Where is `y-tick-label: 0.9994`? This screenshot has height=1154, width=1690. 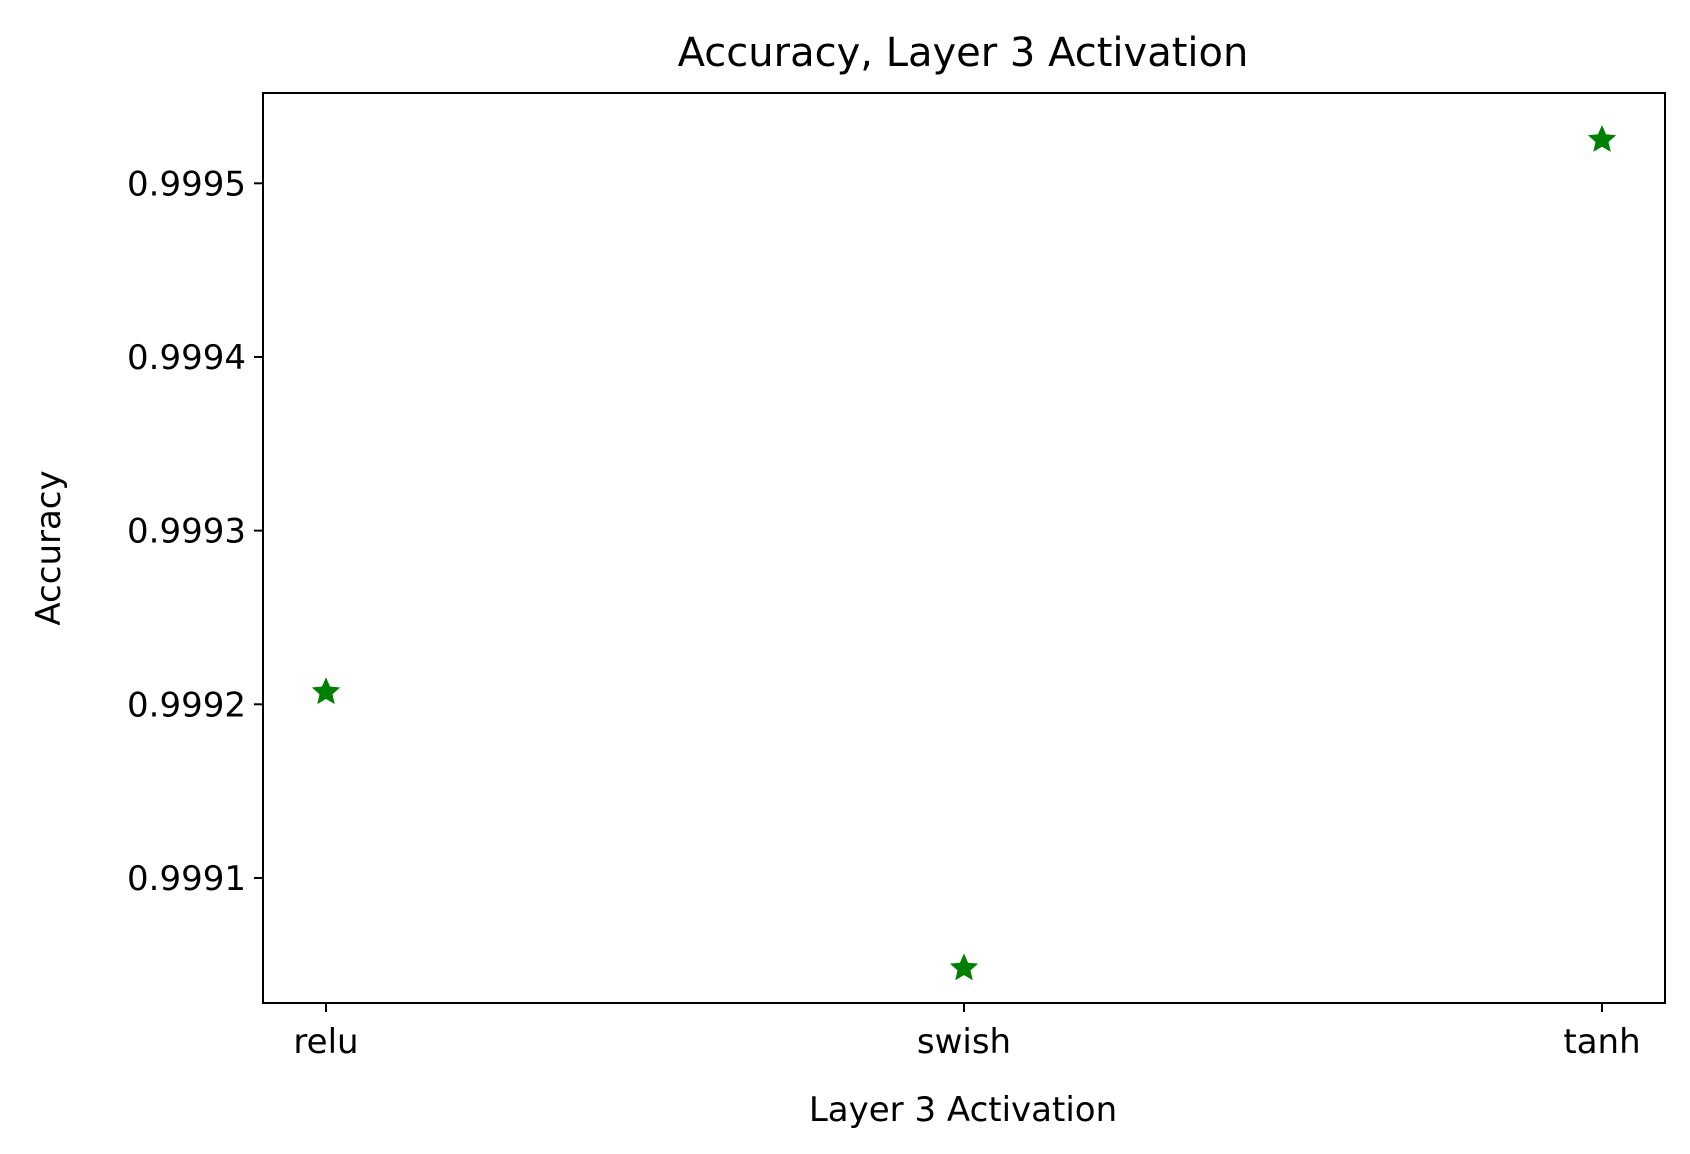
y-tick-label: 0.9994 is located at coordinates (186, 358).